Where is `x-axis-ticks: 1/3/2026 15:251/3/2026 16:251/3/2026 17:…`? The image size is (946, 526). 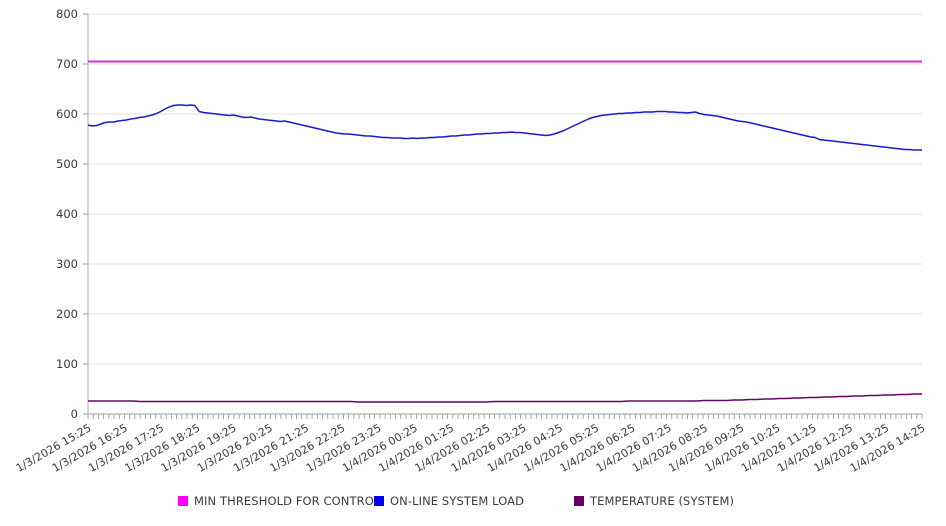
x-axis-ticks: 1/3/2026 15:251/3/2026 16:251/3/2026 17:… is located at coordinates (471, 444).